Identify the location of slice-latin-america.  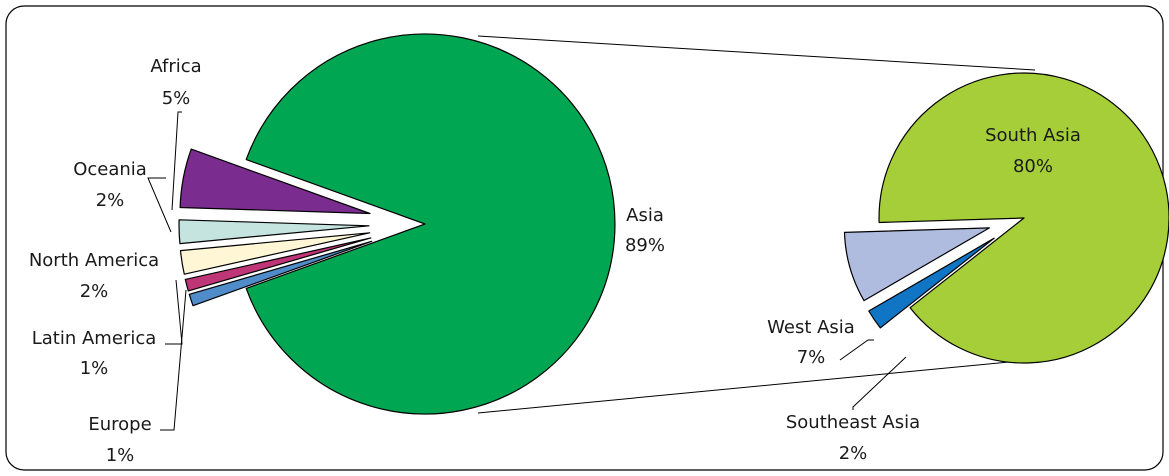
(278, 264).